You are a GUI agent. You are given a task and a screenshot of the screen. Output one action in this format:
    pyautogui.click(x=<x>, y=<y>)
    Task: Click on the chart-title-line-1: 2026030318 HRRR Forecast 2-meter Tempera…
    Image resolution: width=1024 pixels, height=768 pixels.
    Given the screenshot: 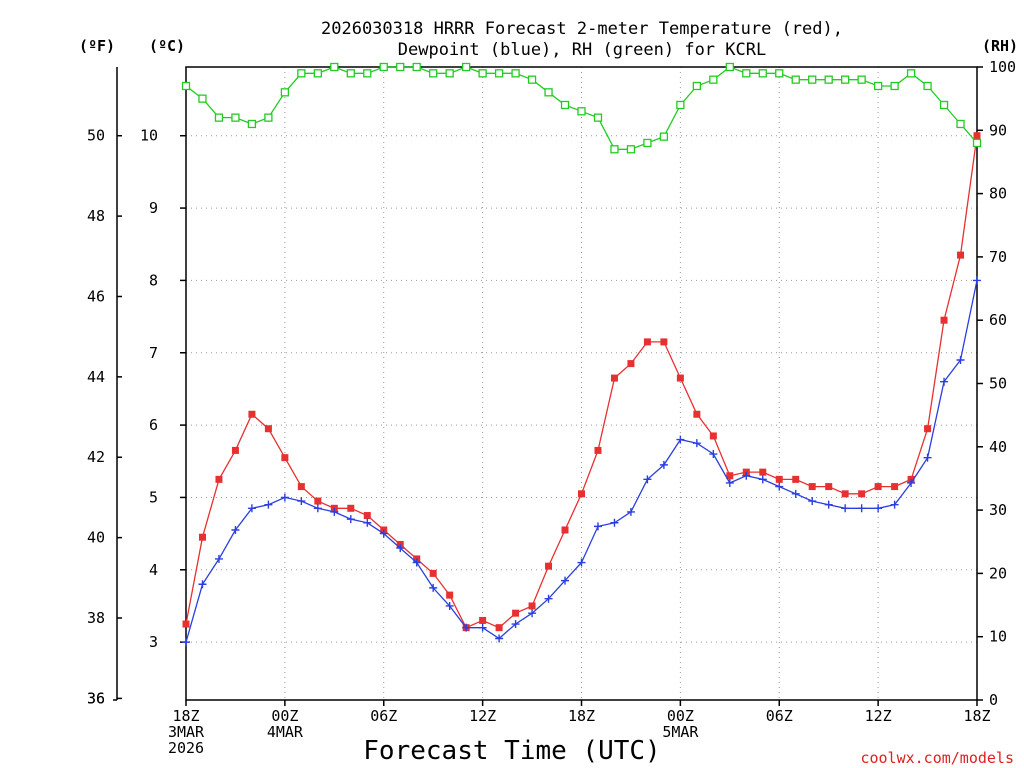 What is the action you would take?
    pyautogui.click(x=582, y=29)
    